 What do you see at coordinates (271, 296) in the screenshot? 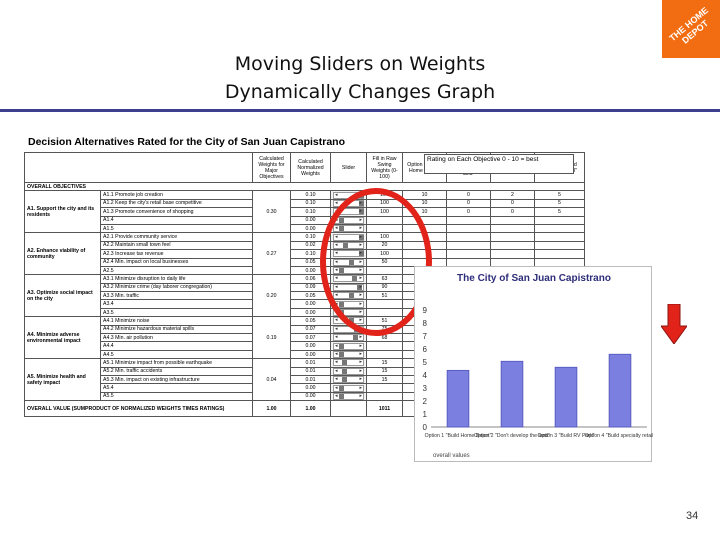
I see `major-weight: 0.20` at bounding box center [271, 296].